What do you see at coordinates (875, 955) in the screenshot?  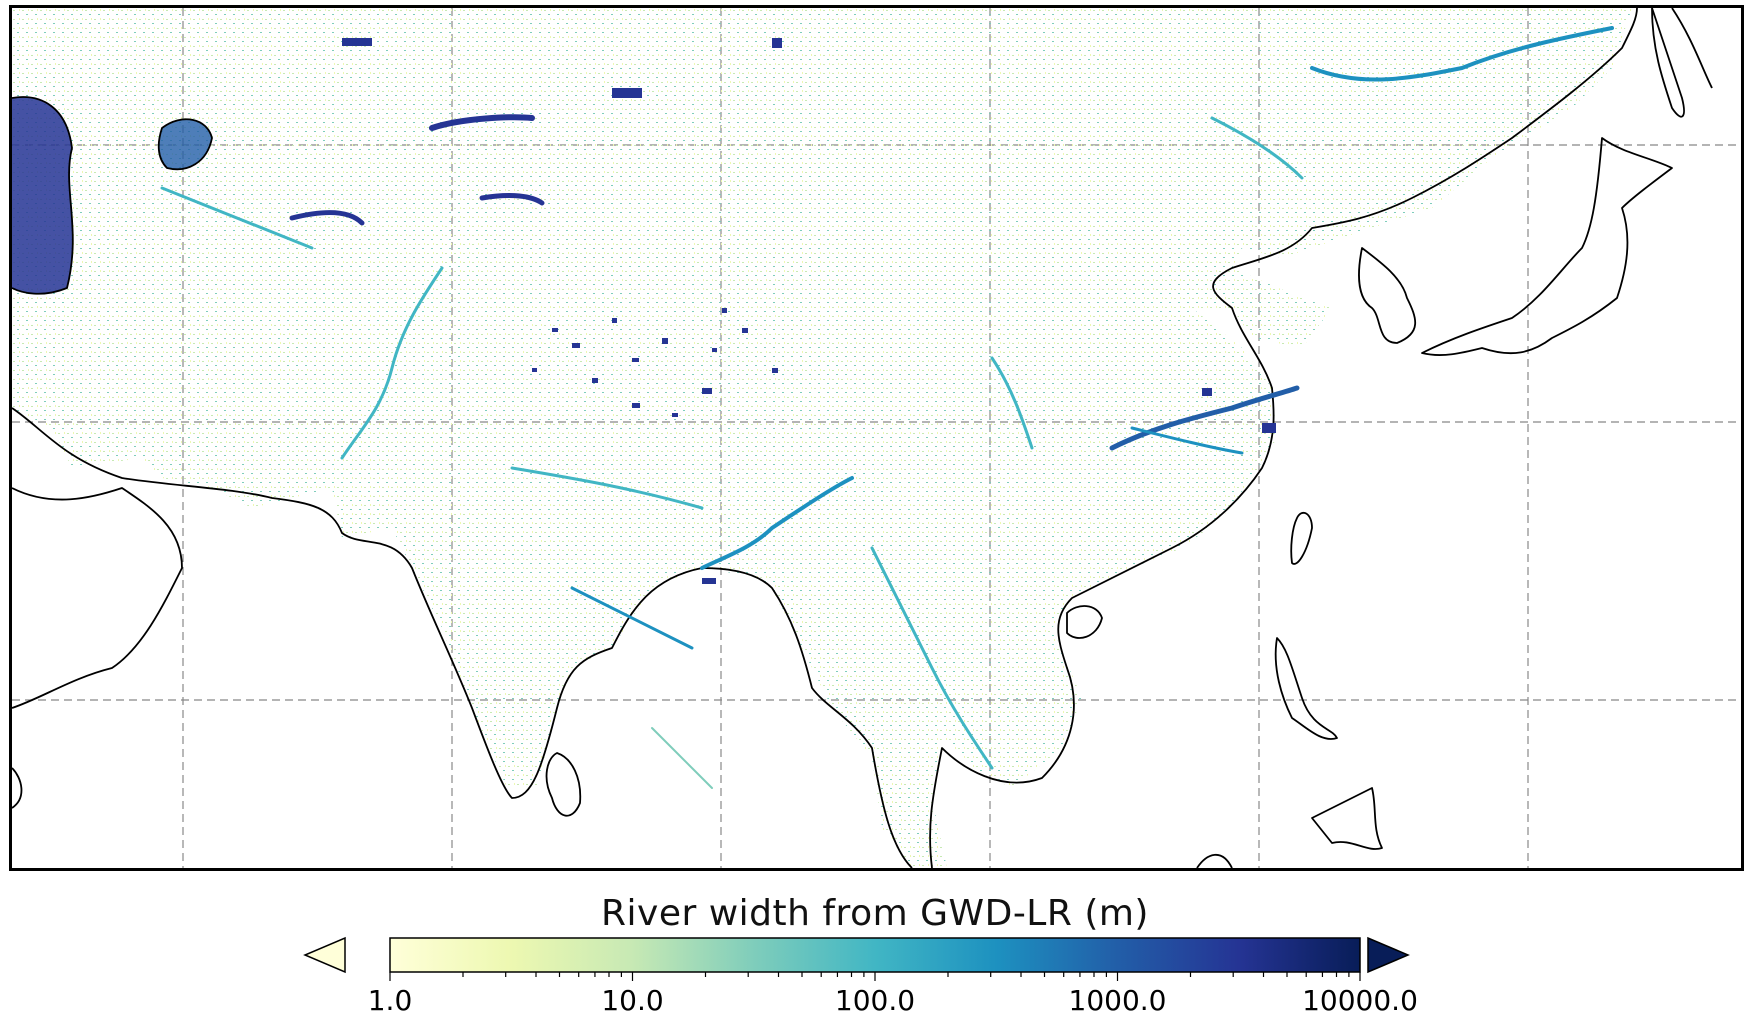 I see `colorbar-gradient` at bounding box center [875, 955].